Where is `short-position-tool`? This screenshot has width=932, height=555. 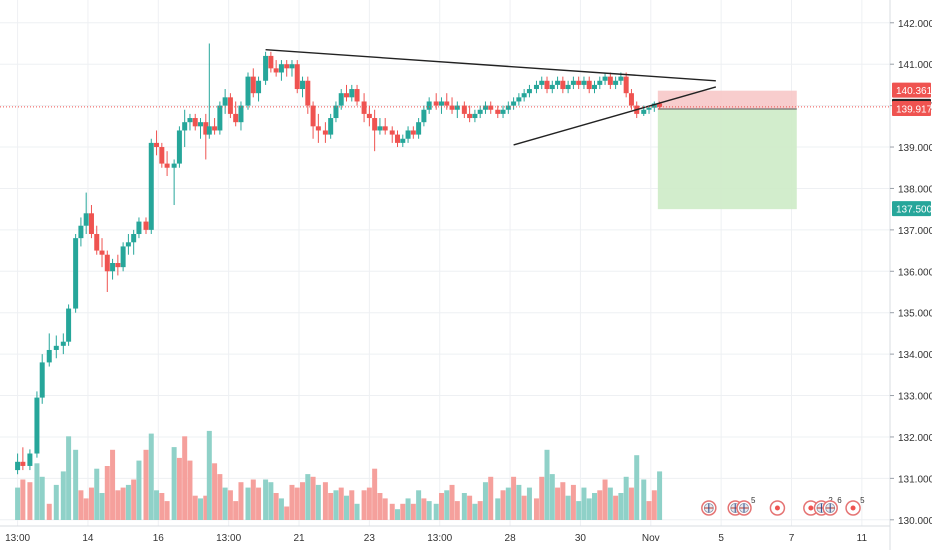
short-position-tool is located at coordinates (727, 150).